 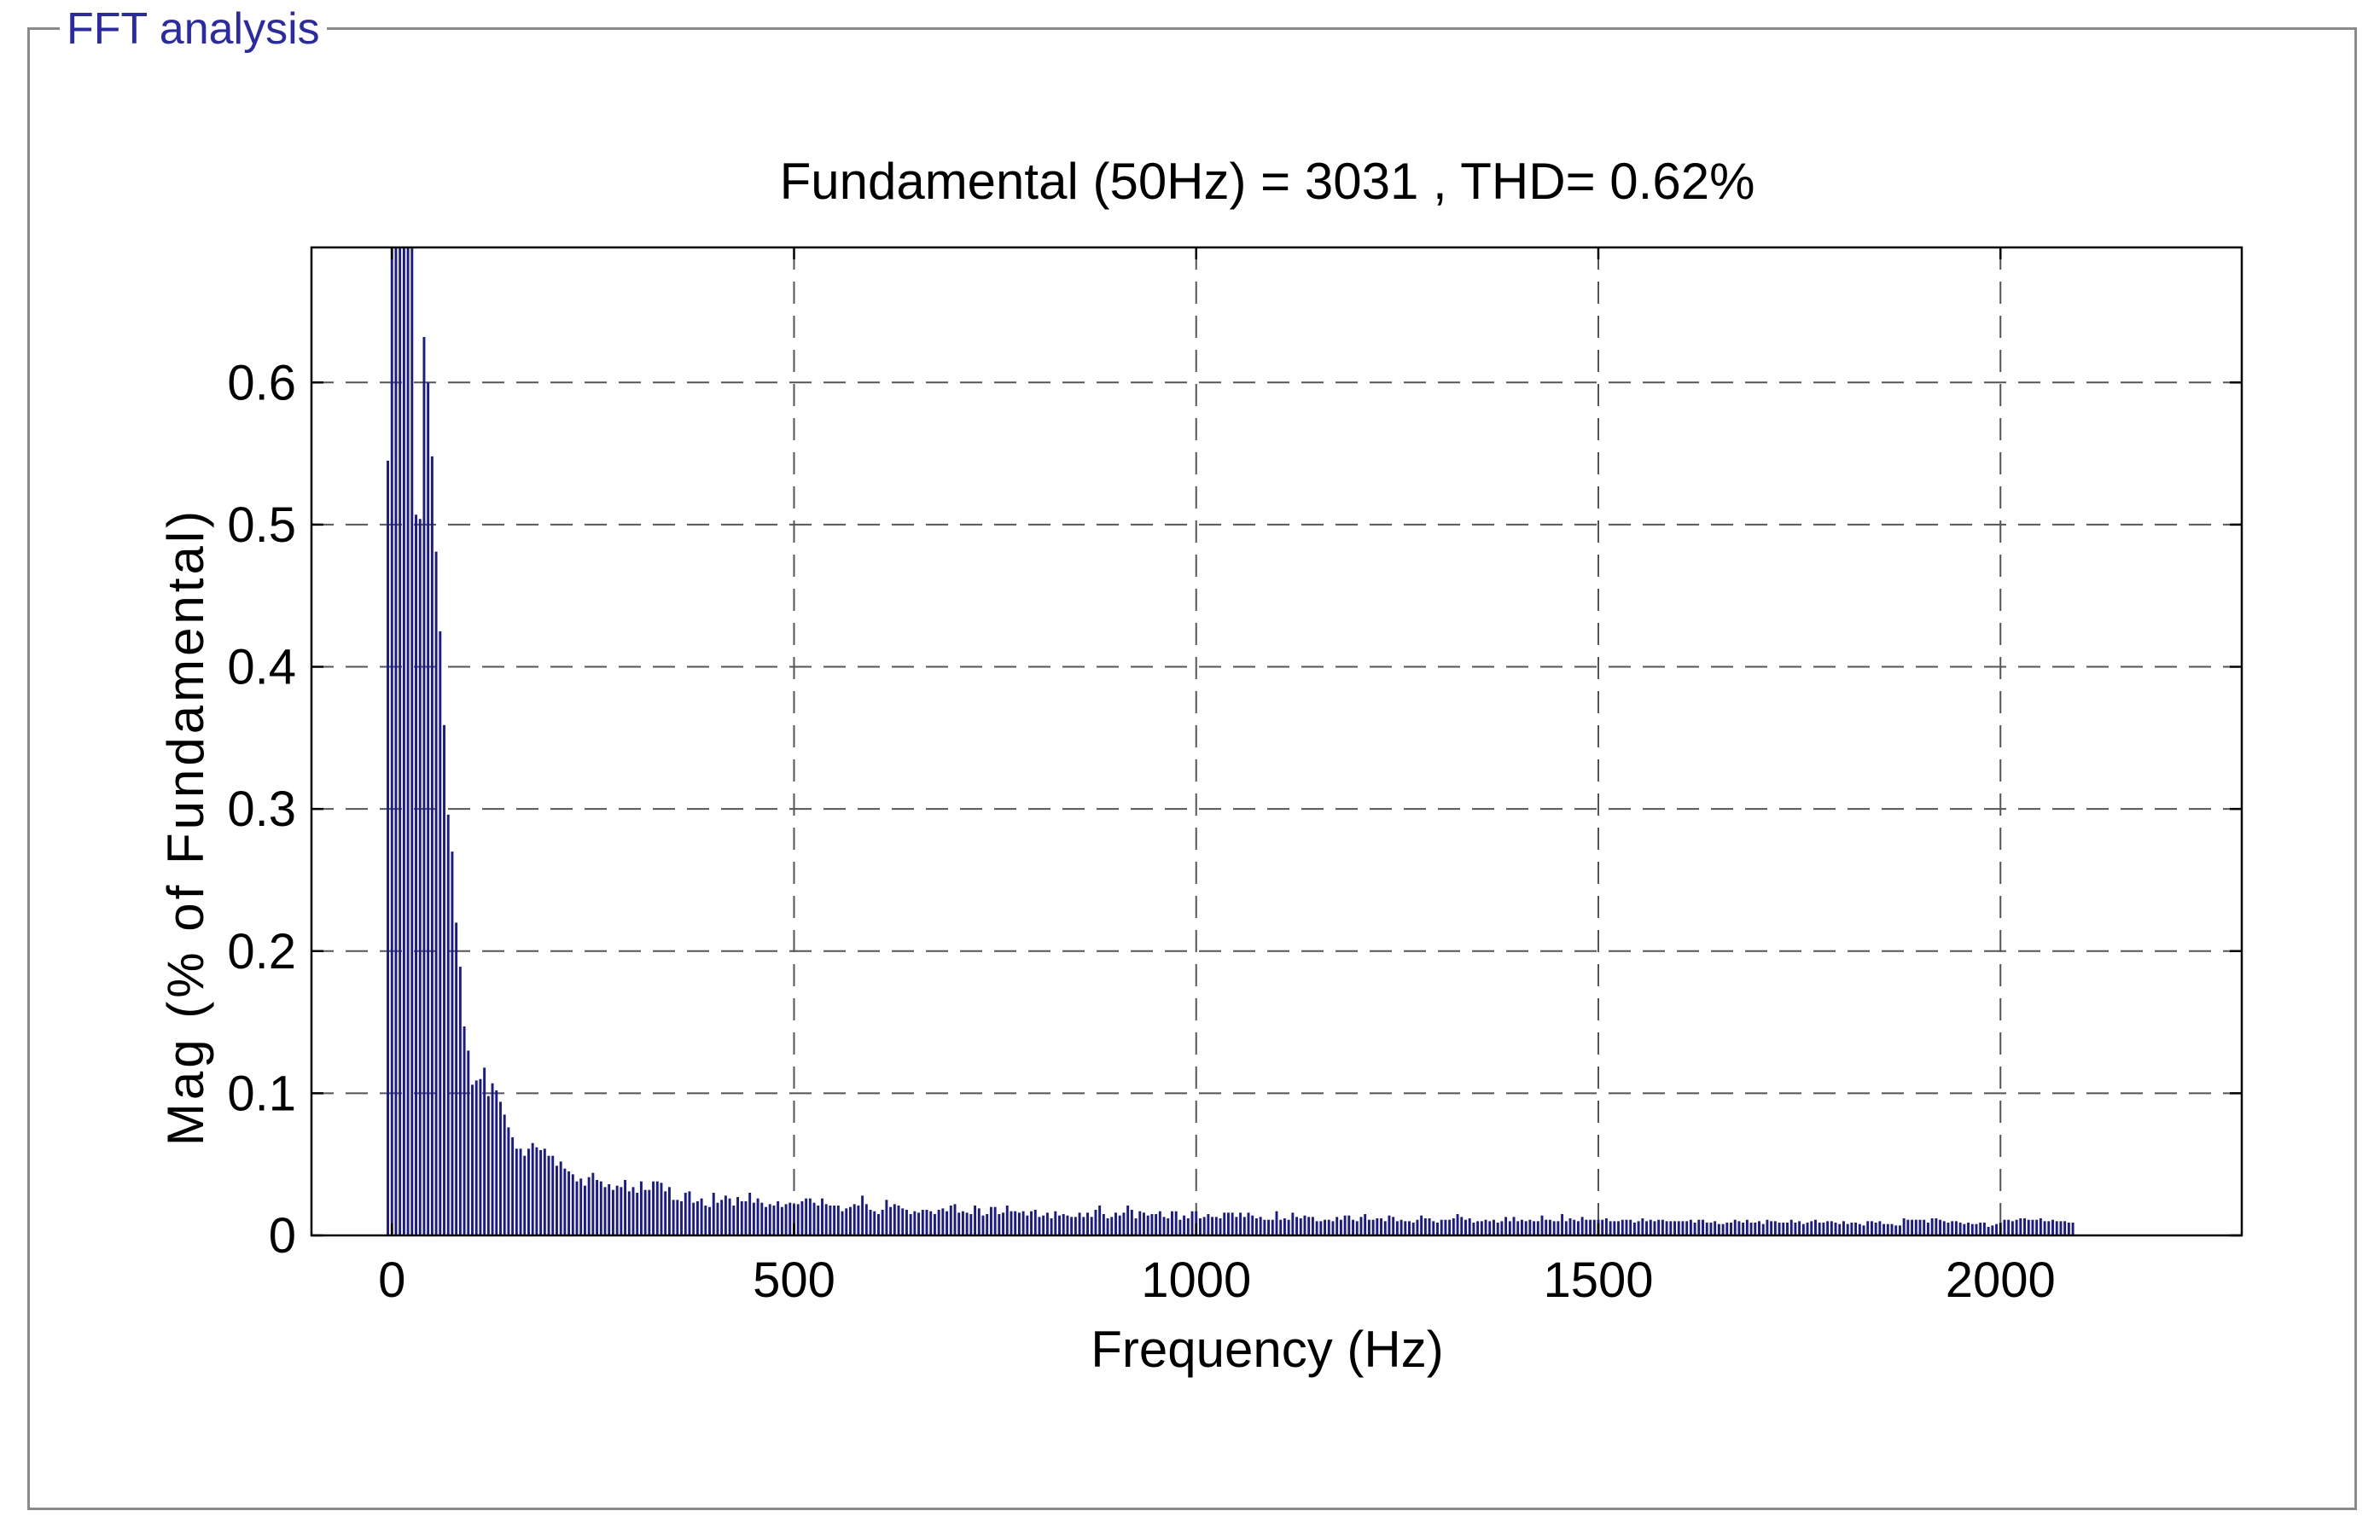 I want to click on x-axis-label: Frequency (Hz), so click(x=1267, y=1349).